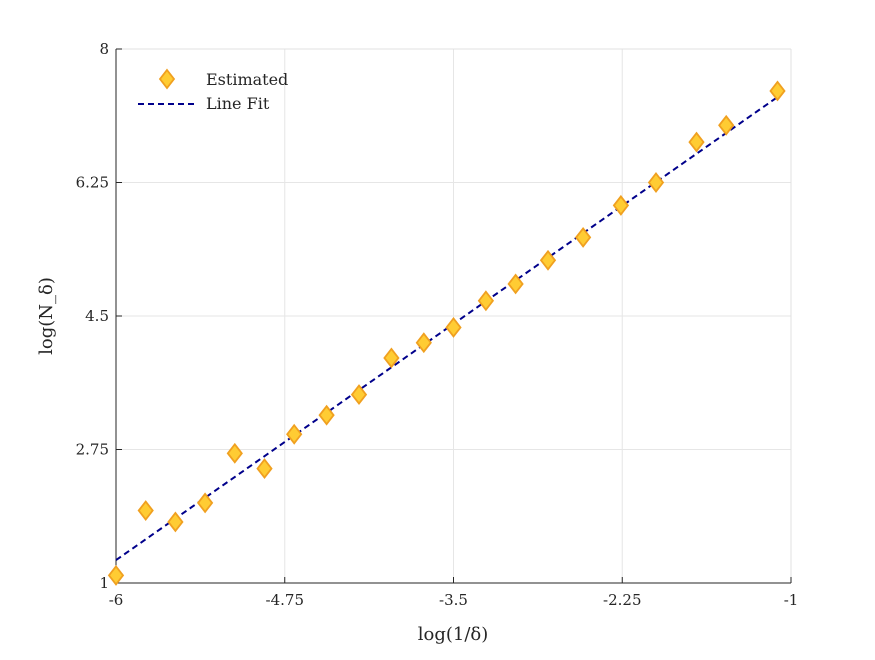 This screenshot has height=660, width=875. I want to click on y-tick-label: 1, so click(104, 583).